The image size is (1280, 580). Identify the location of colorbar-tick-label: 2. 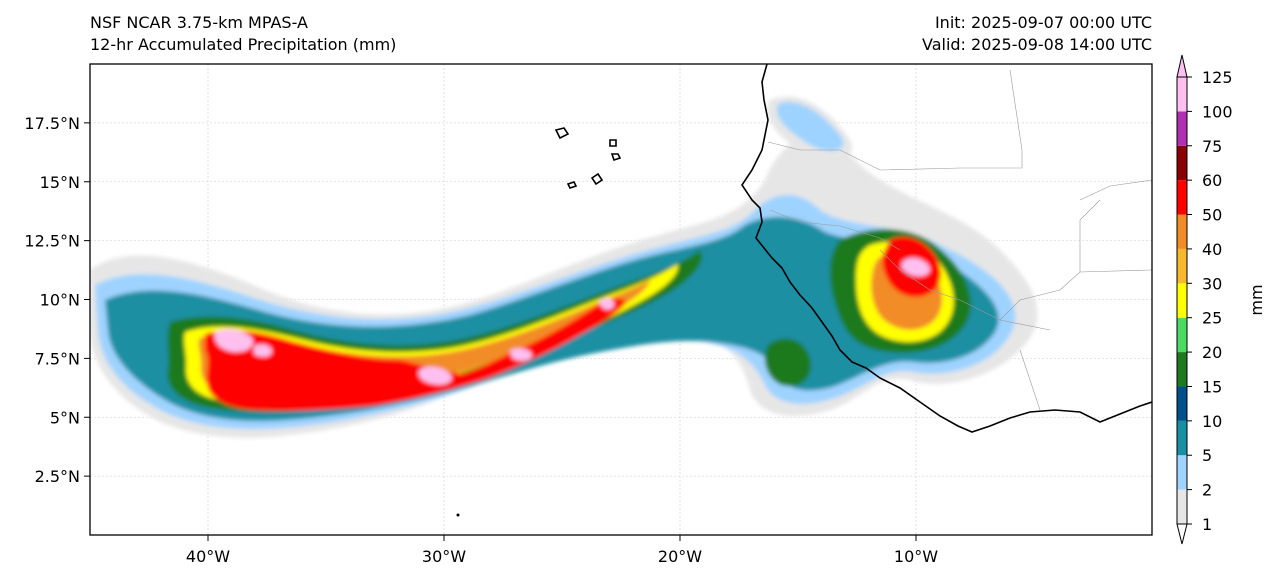
(1207, 490).